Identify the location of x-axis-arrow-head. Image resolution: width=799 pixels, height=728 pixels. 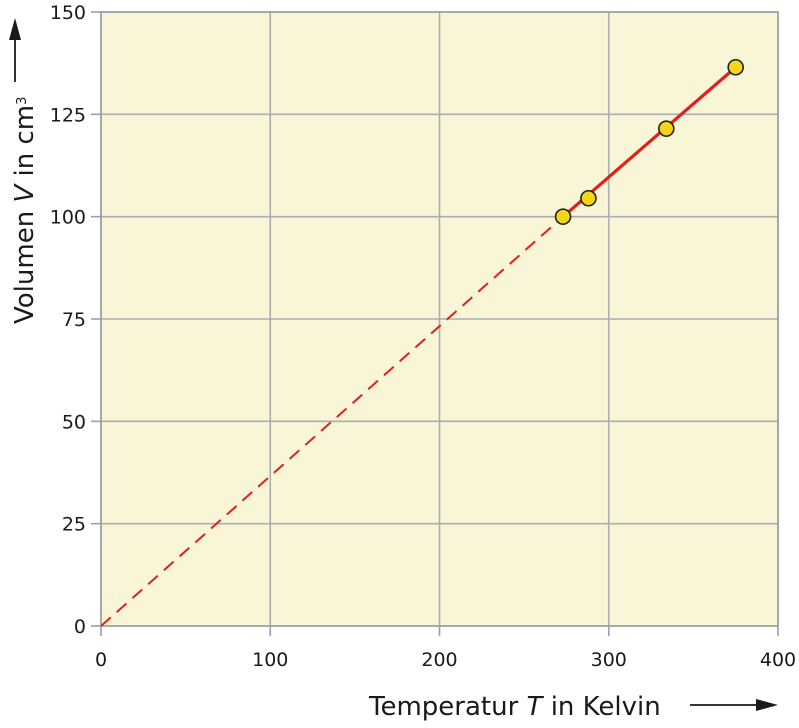
(767, 705).